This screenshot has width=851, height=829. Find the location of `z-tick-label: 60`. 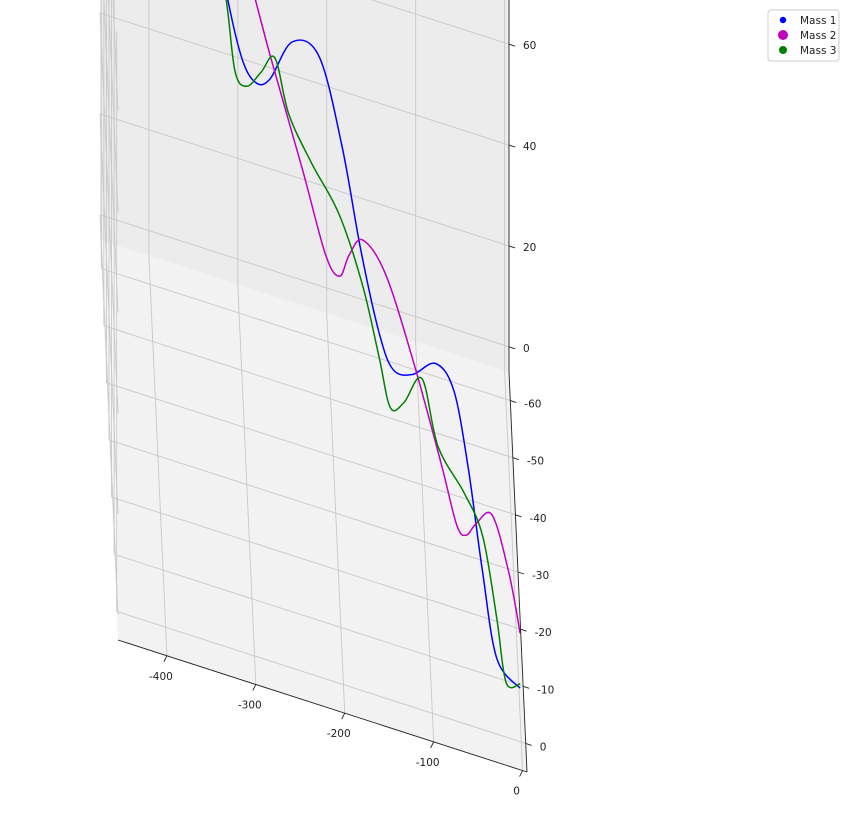

z-tick-label: 60 is located at coordinates (529, 46).